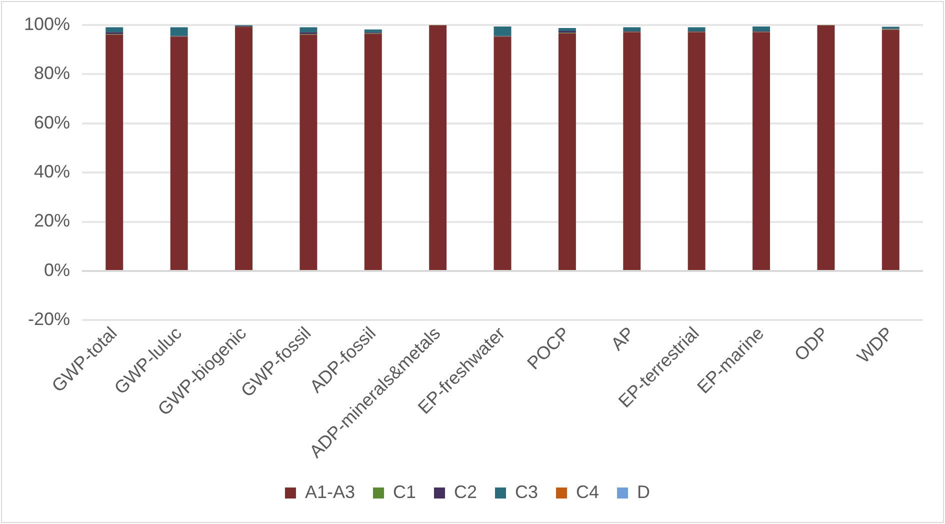 Image resolution: width=945 pixels, height=524 pixels. I want to click on y-tick-label: 20%, so click(52, 220).